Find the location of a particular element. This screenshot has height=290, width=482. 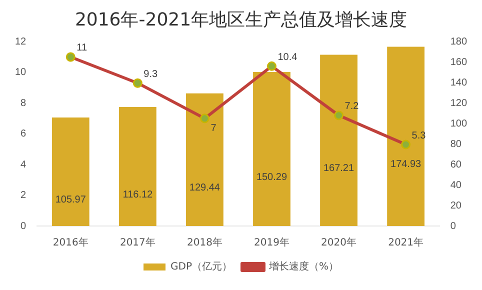

data-label: 116.12 is located at coordinates (138, 194).